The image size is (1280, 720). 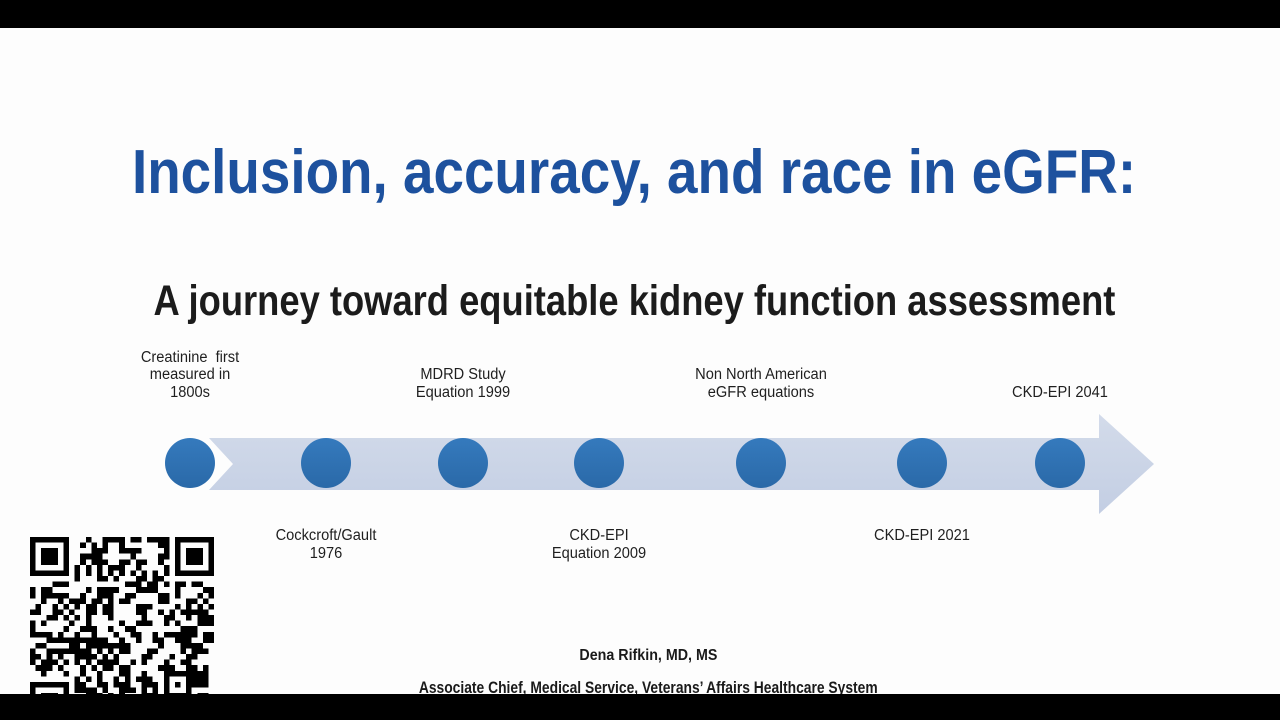 What do you see at coordinates (922, 535) in the screenshot?
I see `timeline-label: CKD-EPI 2021` at bounding box center [922, 535].